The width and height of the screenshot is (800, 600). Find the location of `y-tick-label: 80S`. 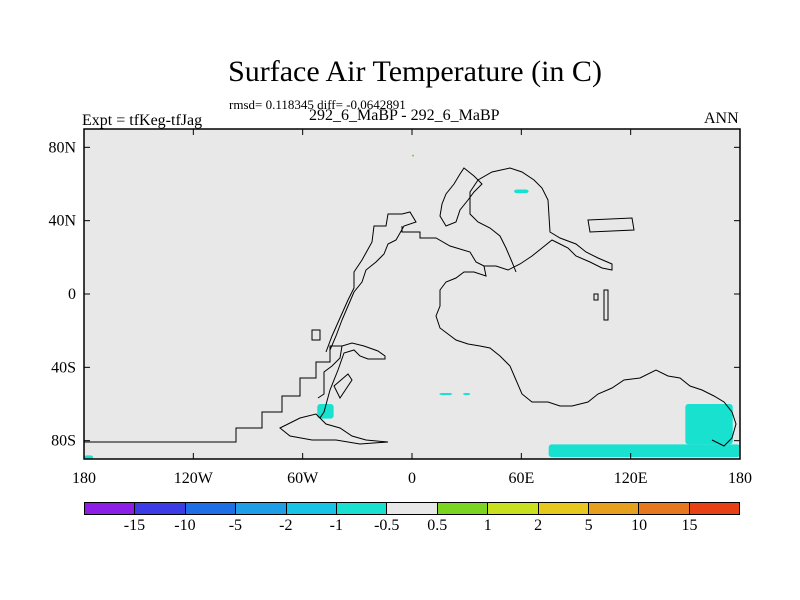

y-tick-label: 80S is located at coordinates (63, 441).